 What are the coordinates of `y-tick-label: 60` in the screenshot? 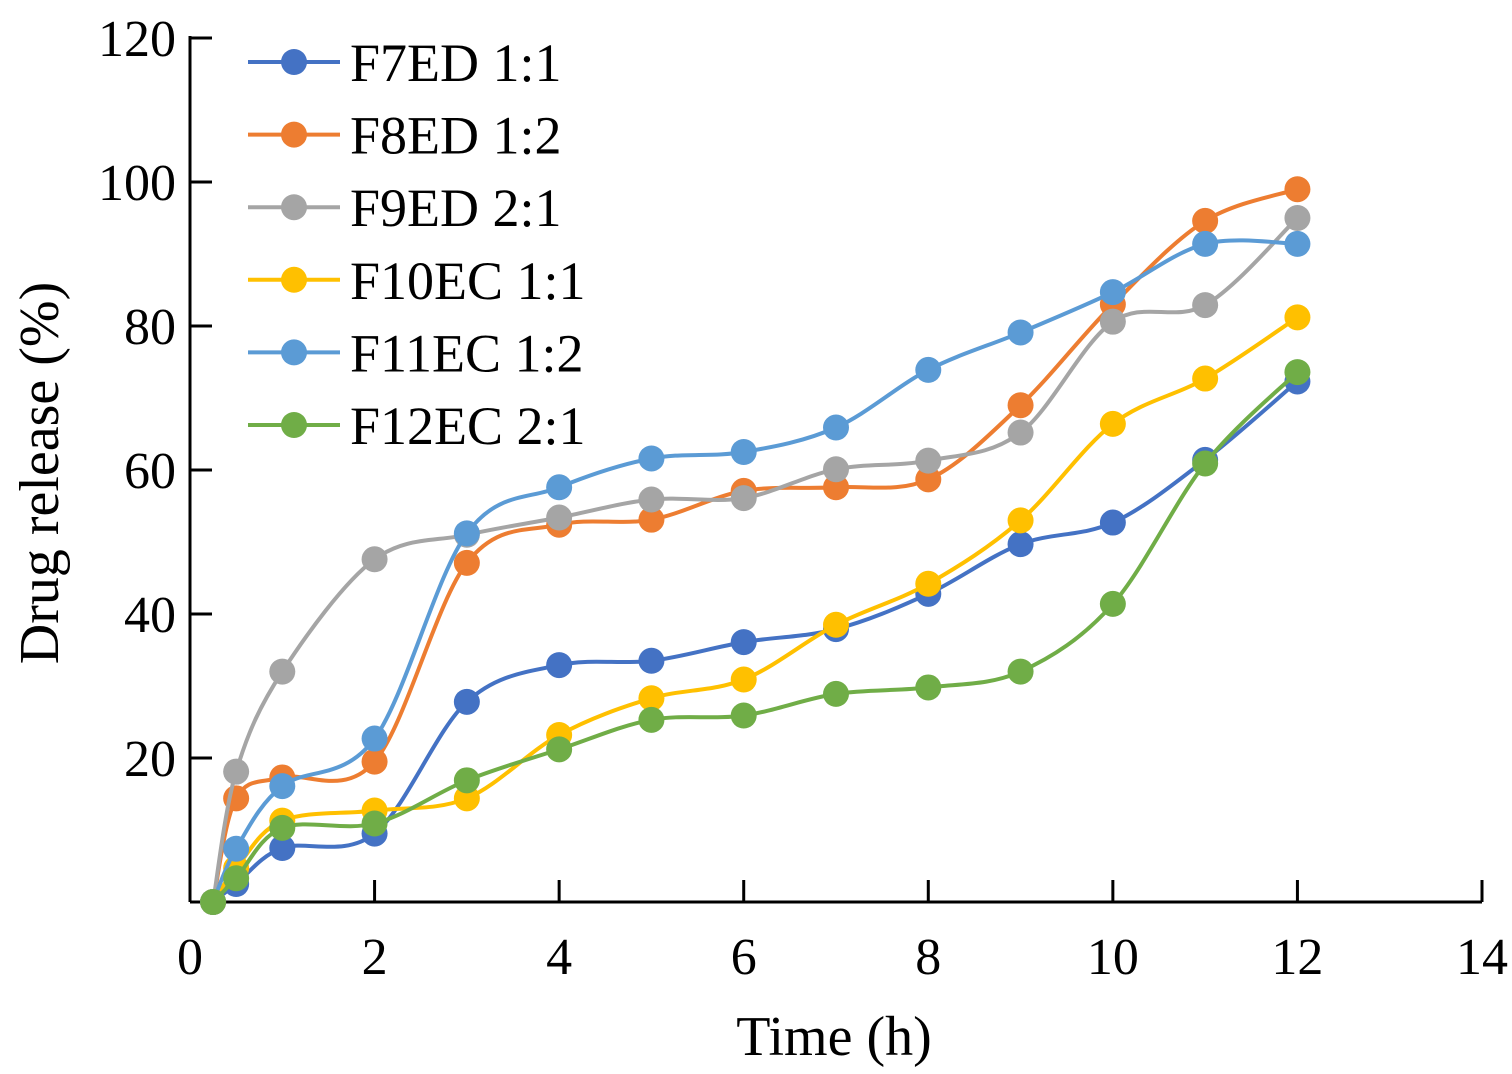 It's located at (150, 471).